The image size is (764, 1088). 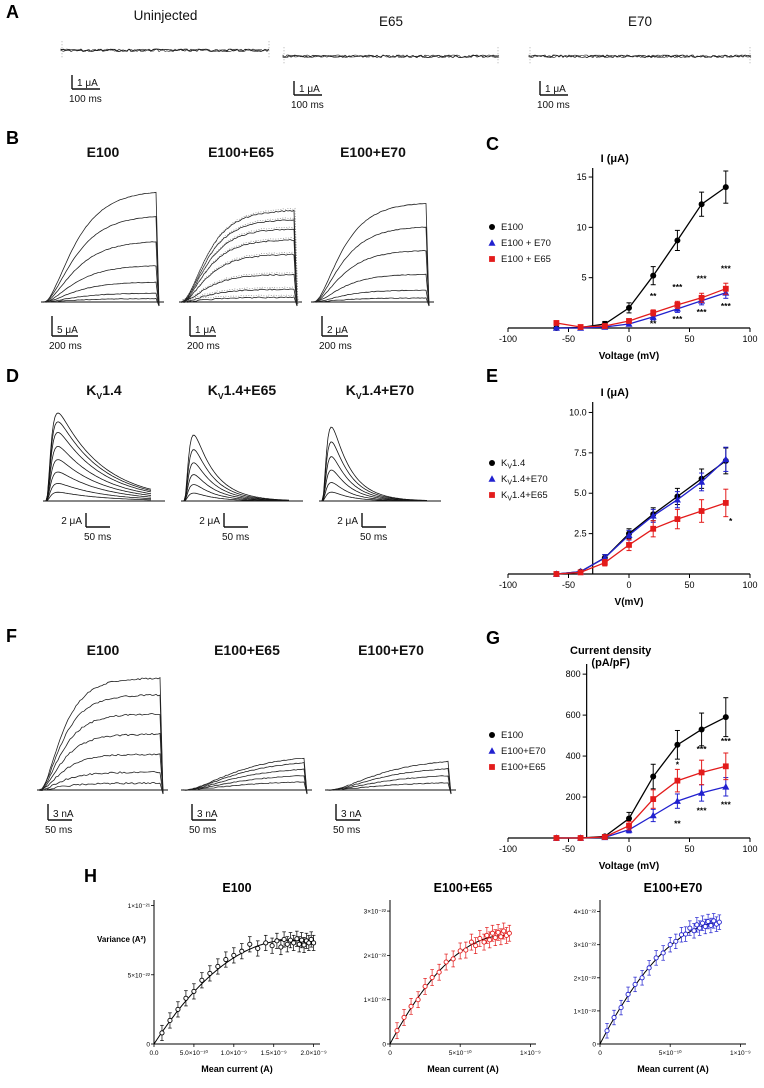 What do you see at coordinates (12, 12) in the screenshot?
I see `panel-label-a: A` at bounding box center [12, 12].